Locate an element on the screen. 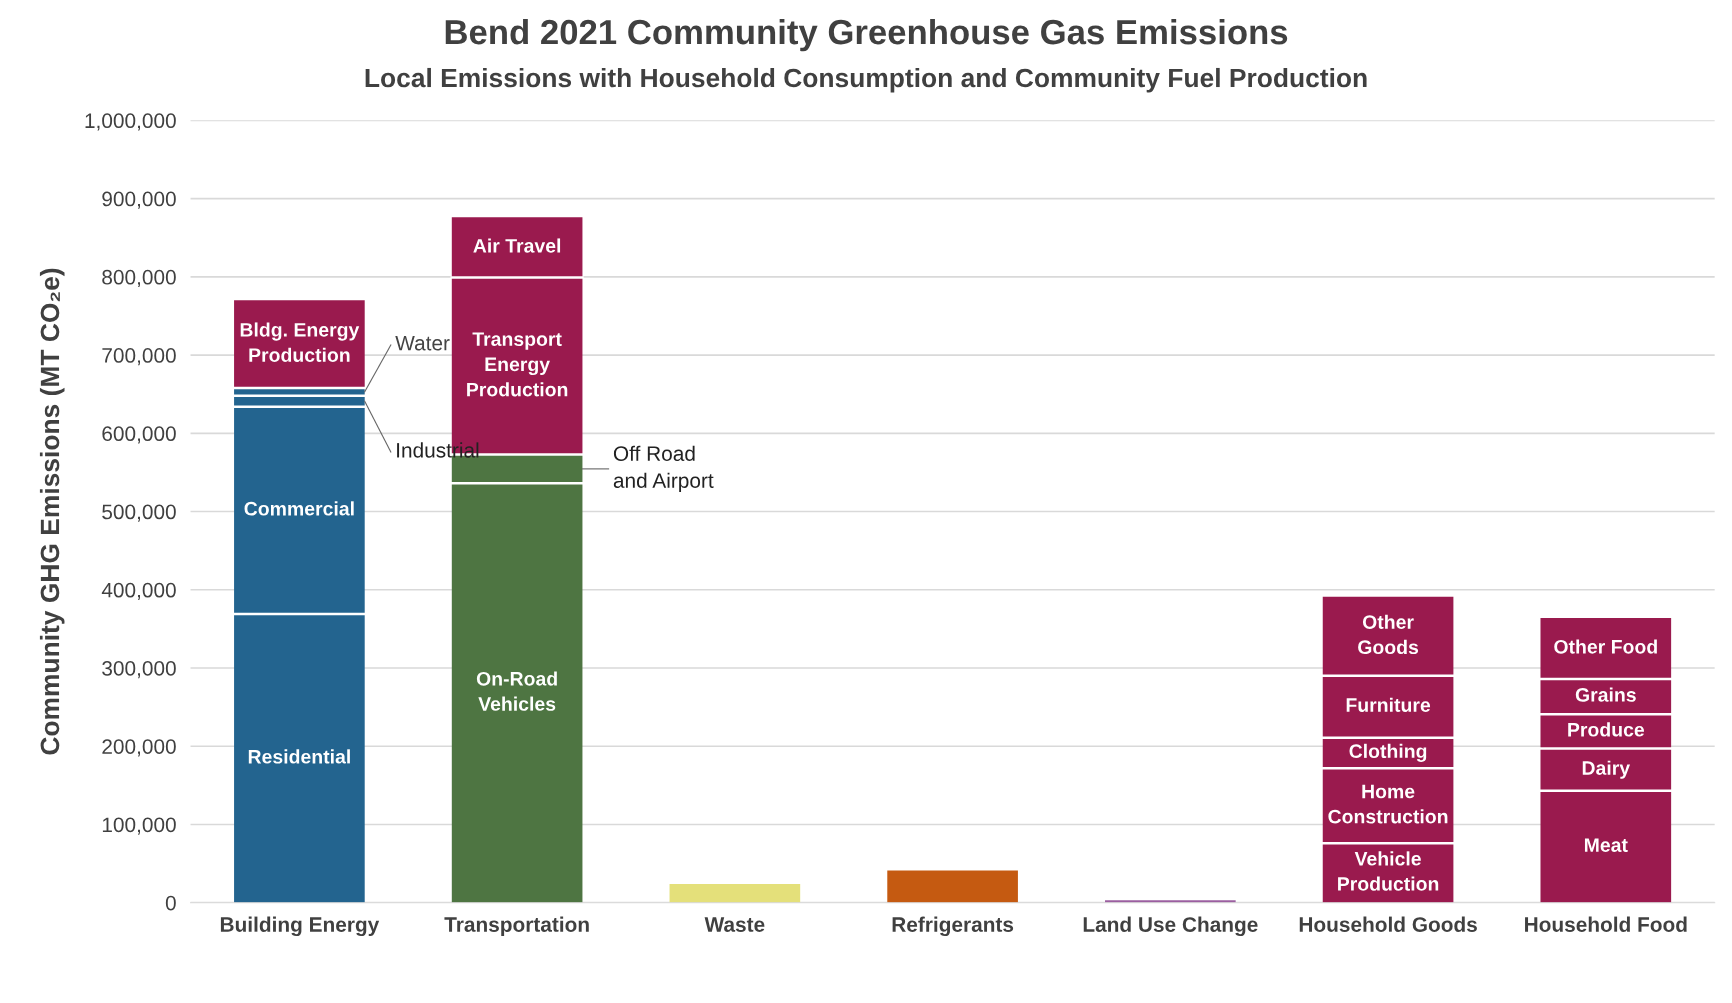 This screenshot has height=1003, width=1732. series-label: Residential is located at coordinates (299, 756).